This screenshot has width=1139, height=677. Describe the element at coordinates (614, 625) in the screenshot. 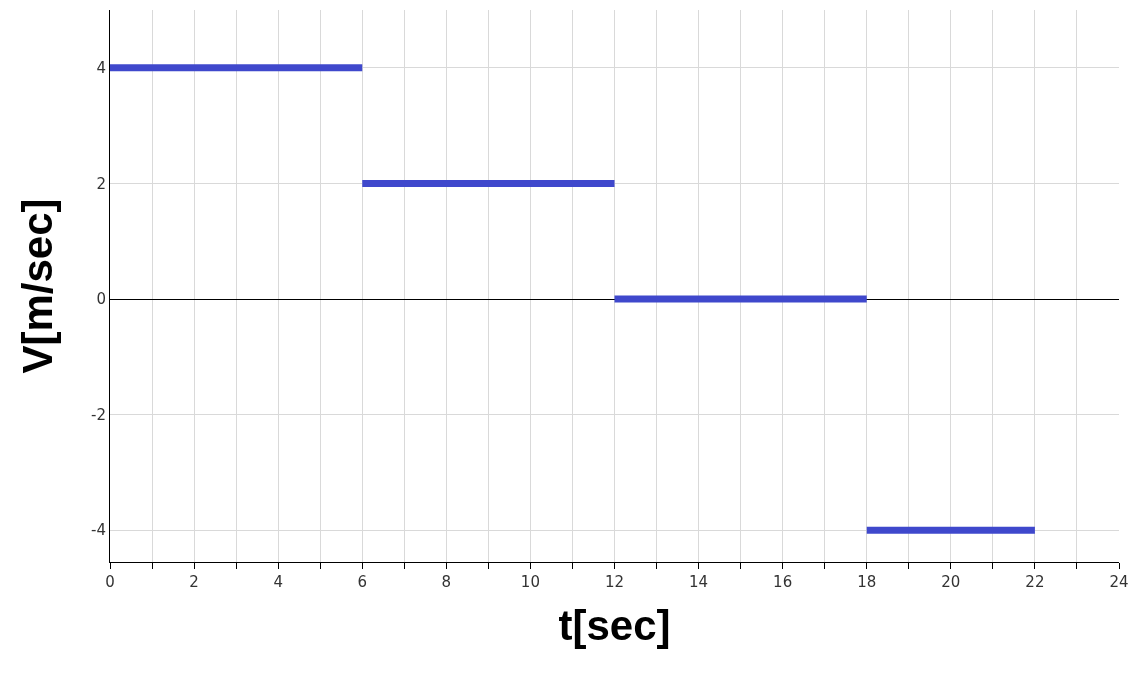

I see `x-axis-title: t[sec]` at that location.